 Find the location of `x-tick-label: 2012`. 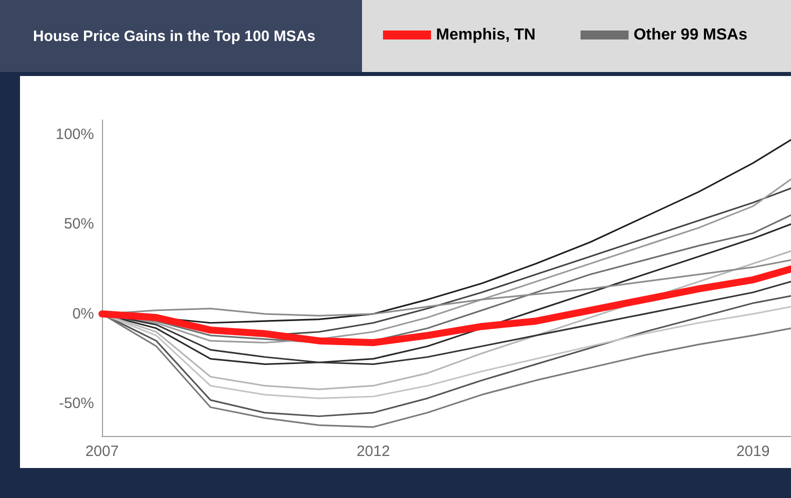

x-tick-label: 2012 is located at coordinates (373, 451).